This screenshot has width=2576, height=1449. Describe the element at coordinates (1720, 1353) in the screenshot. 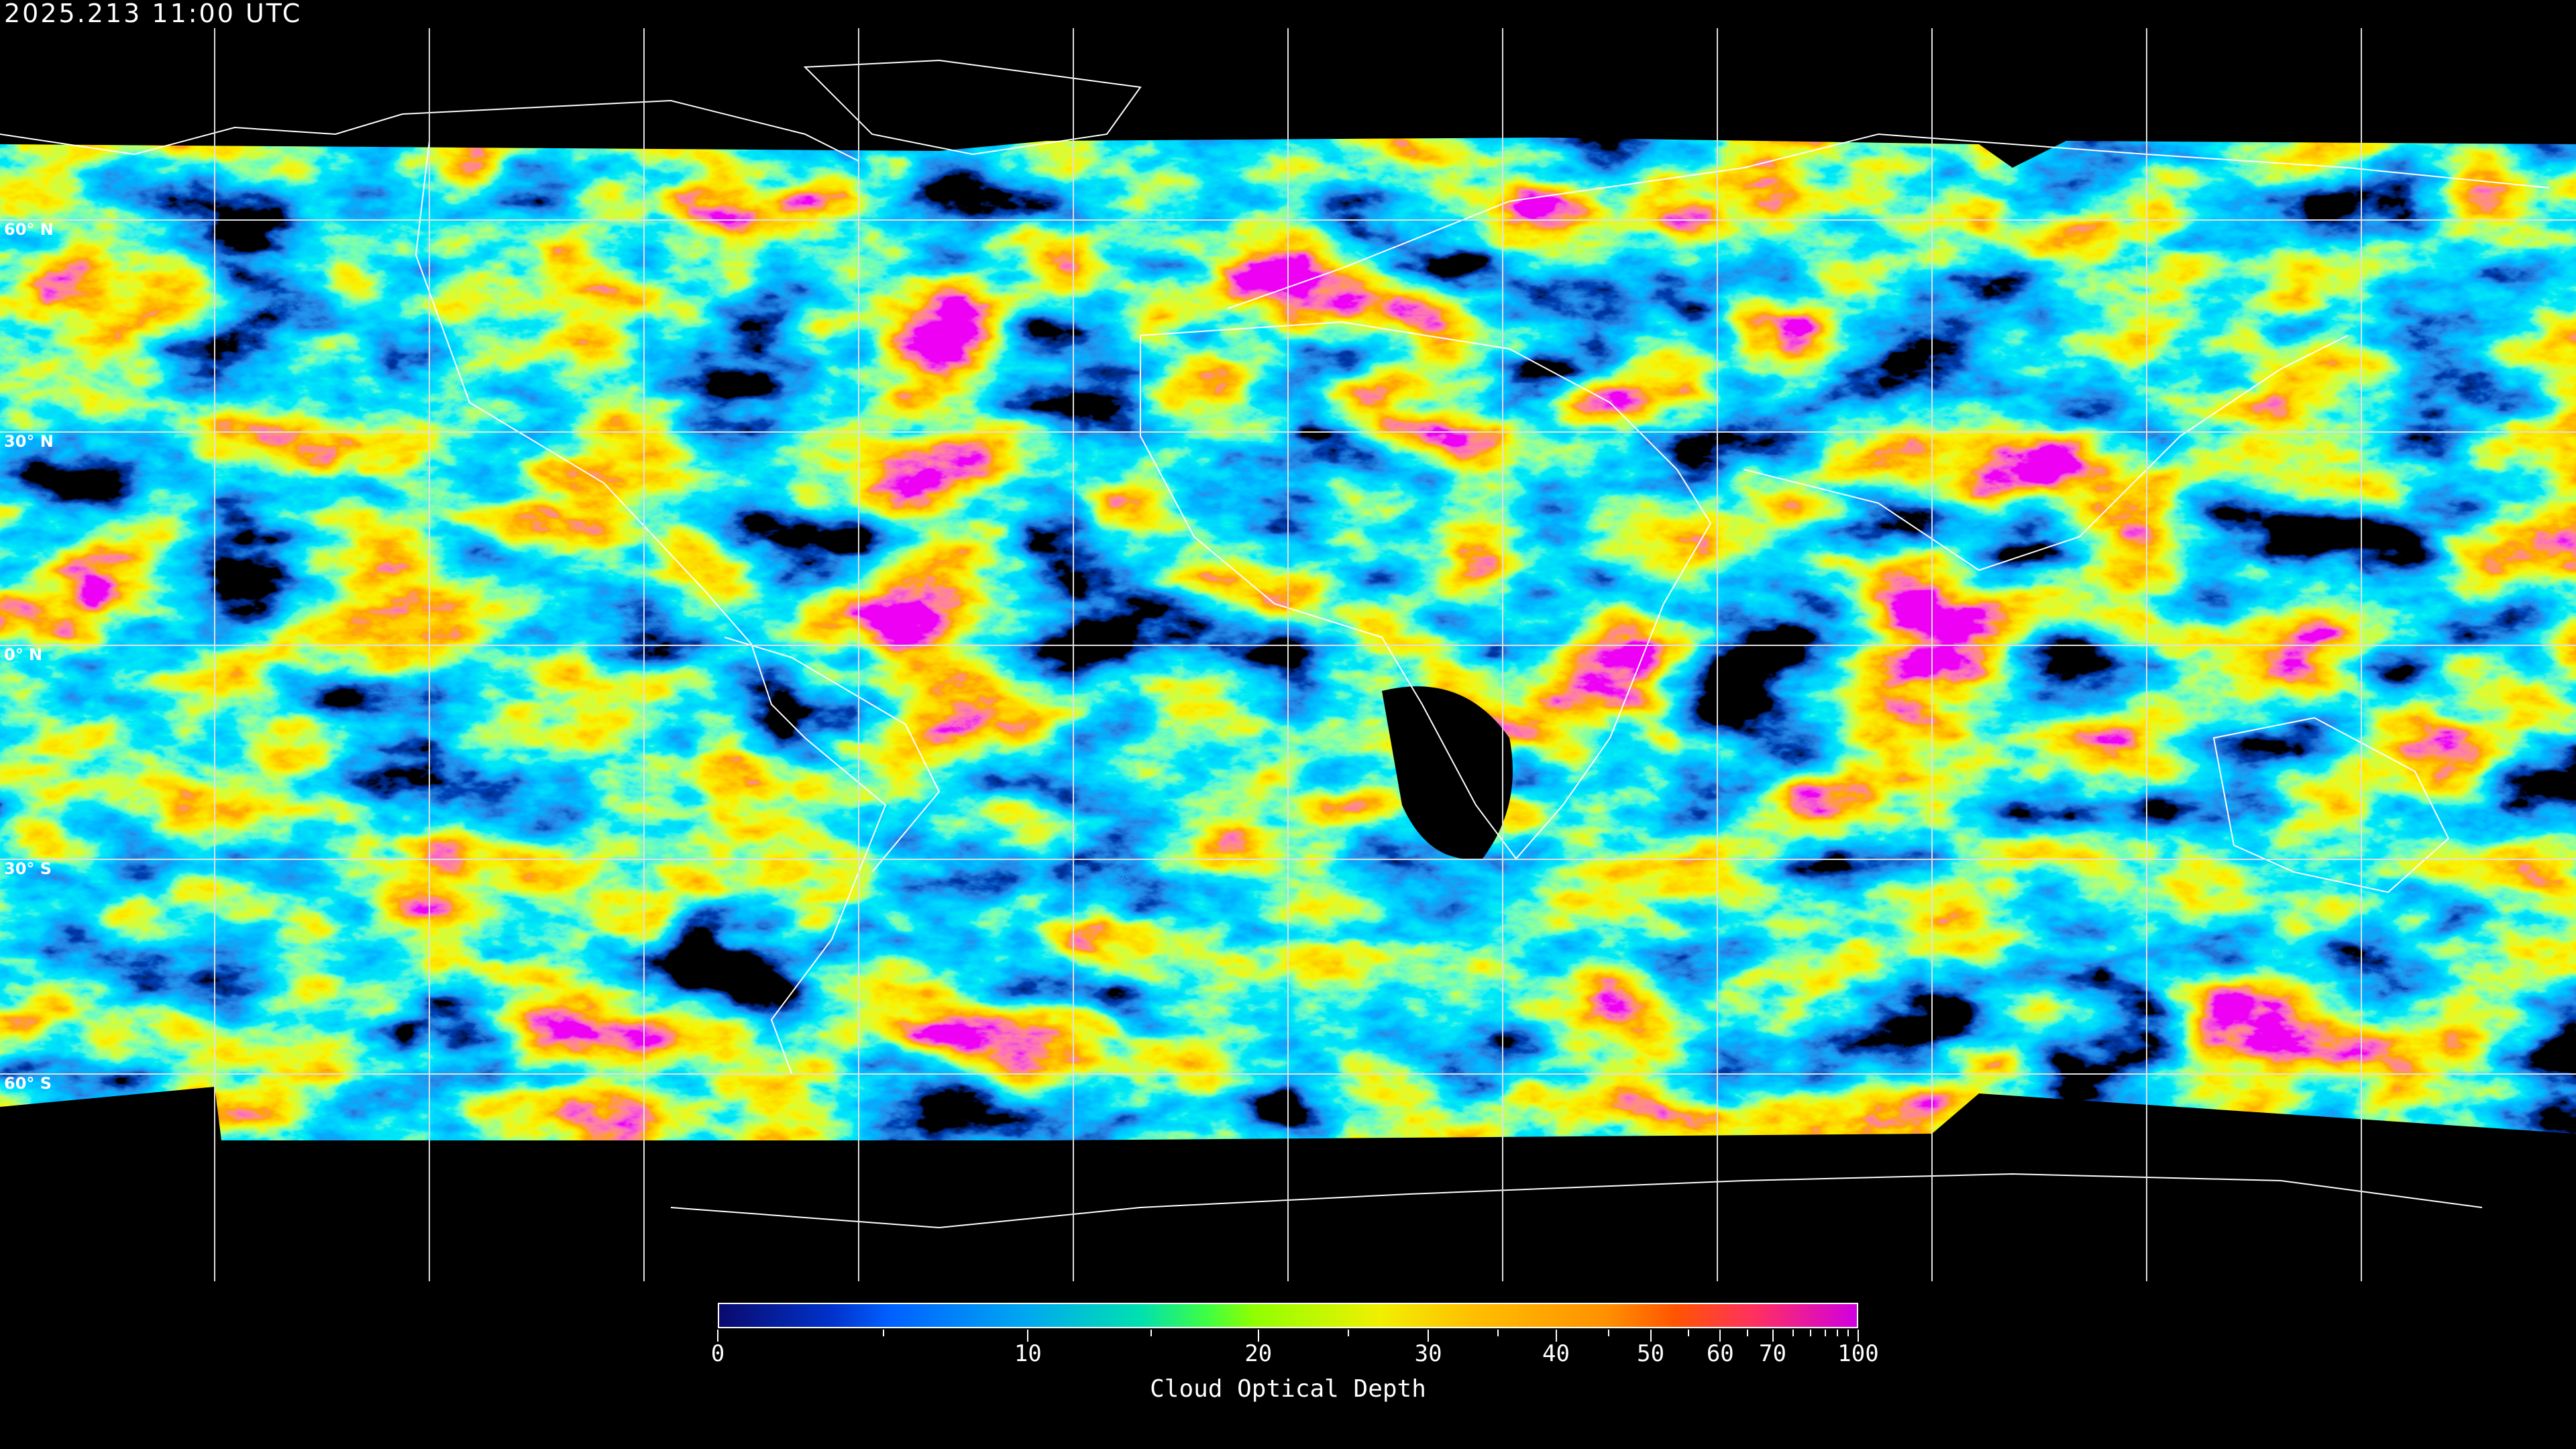

I see `colorbar-tick-label: 60` at that location.